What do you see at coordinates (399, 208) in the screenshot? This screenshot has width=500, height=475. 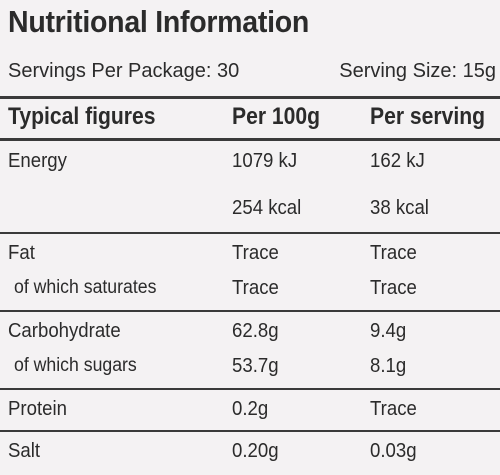 I see `energy-kcal-per-serving: 38 kcal` at bounding box center [399, 208].